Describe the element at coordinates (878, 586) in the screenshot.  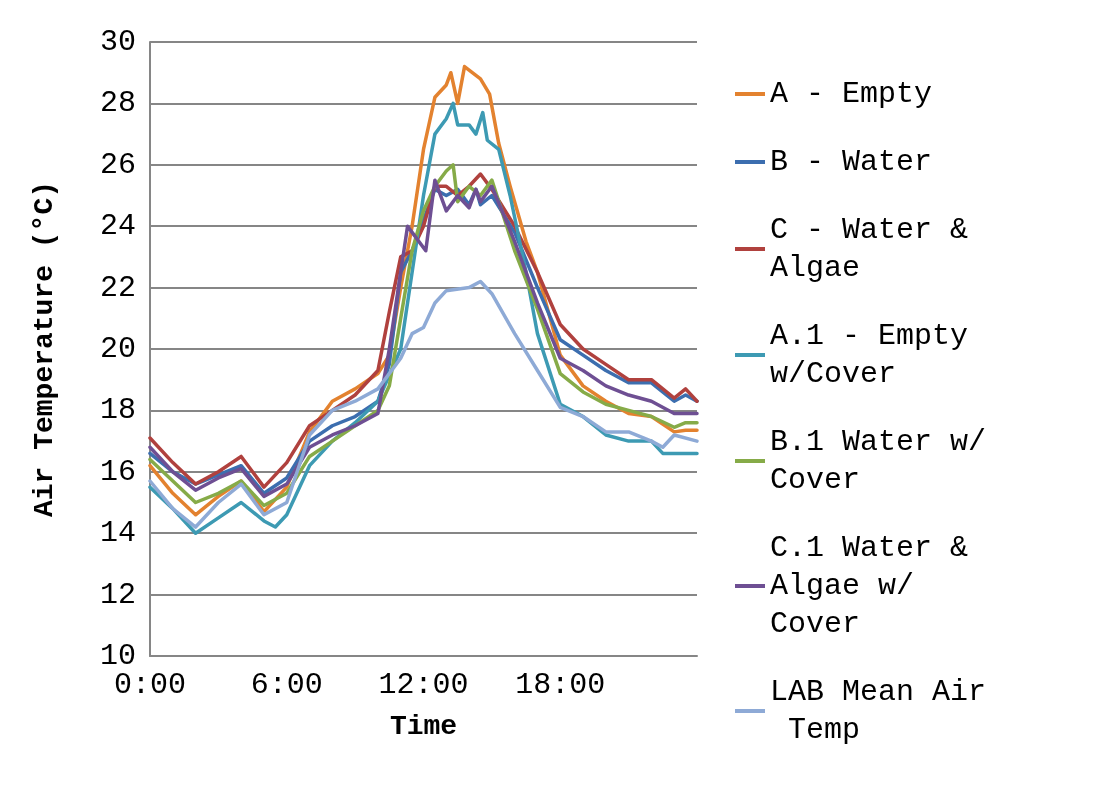
I see `legend-label: C.1 Water & Algae w/Cover` at that location.